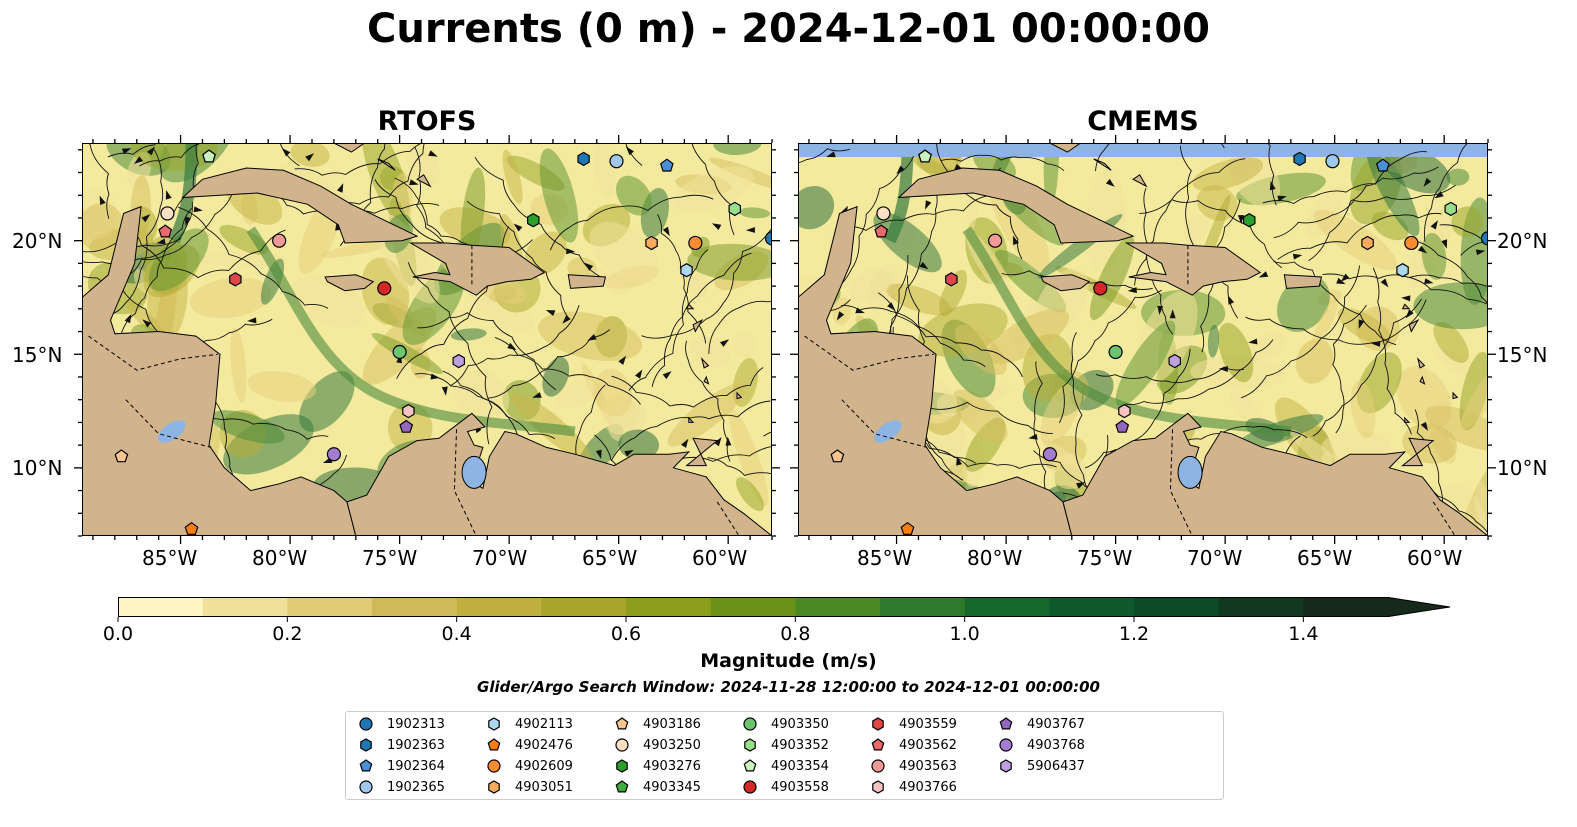 The image size is (1577, 827). What do you see at coordinates (800, 724) in the screenshot?
I see `legend-label: 4903350` at bounding box center [800, 724].